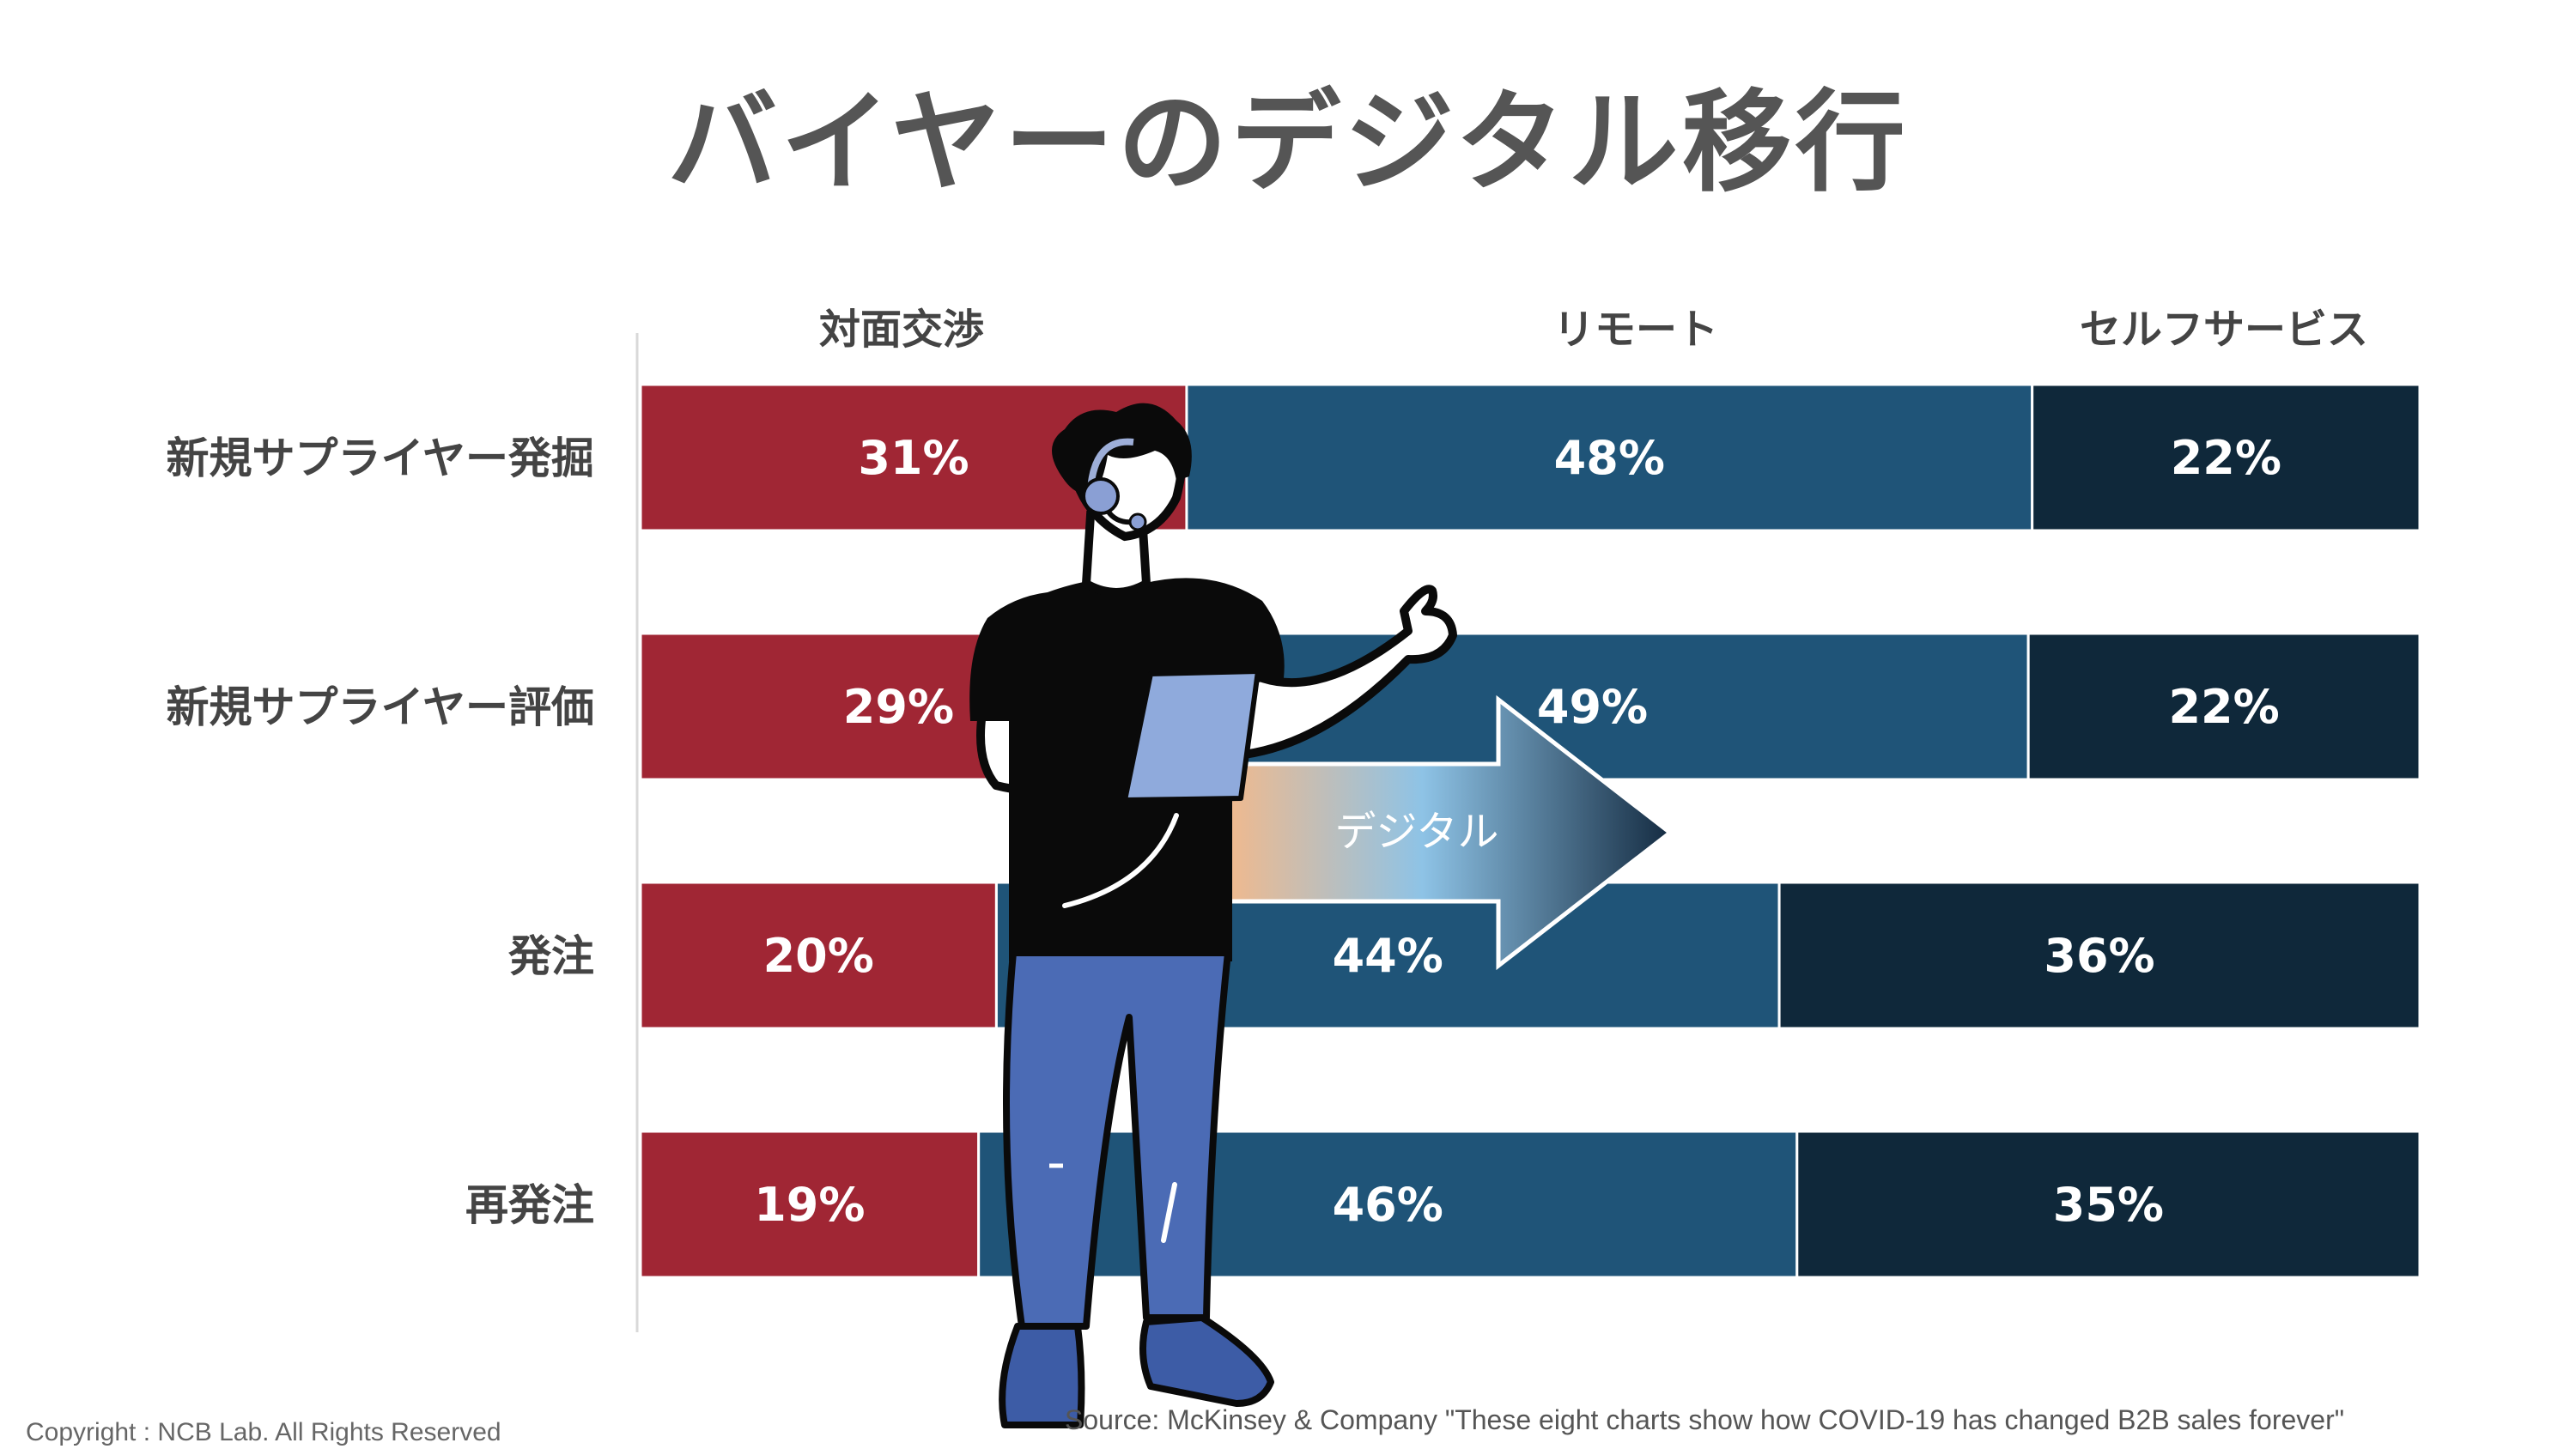 This screenshot has height=1449, width=2576. I want to click on digital-arrow-shape, so click(1445, 832).